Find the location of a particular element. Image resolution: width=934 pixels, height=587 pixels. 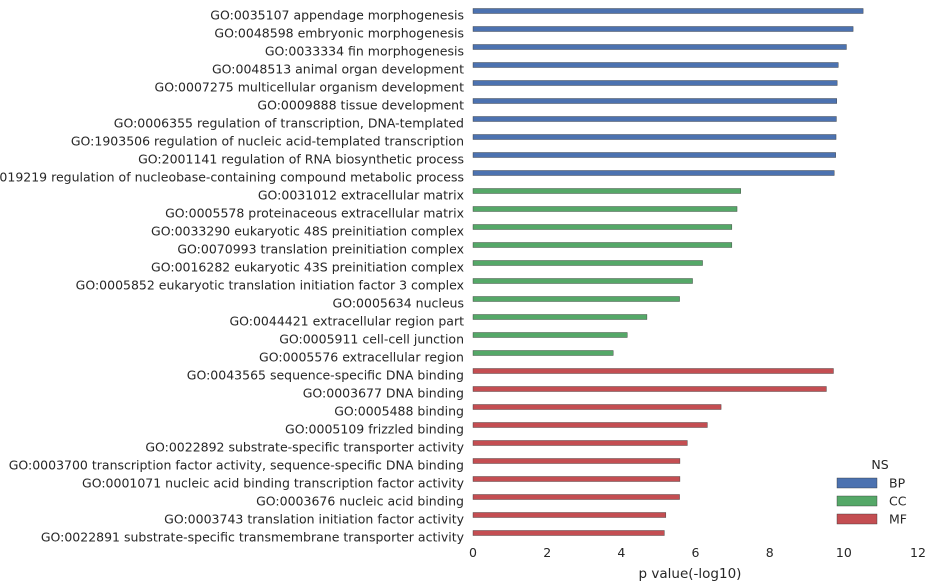

x-tick-label-6: 10 is located at coordinates (844, 552).